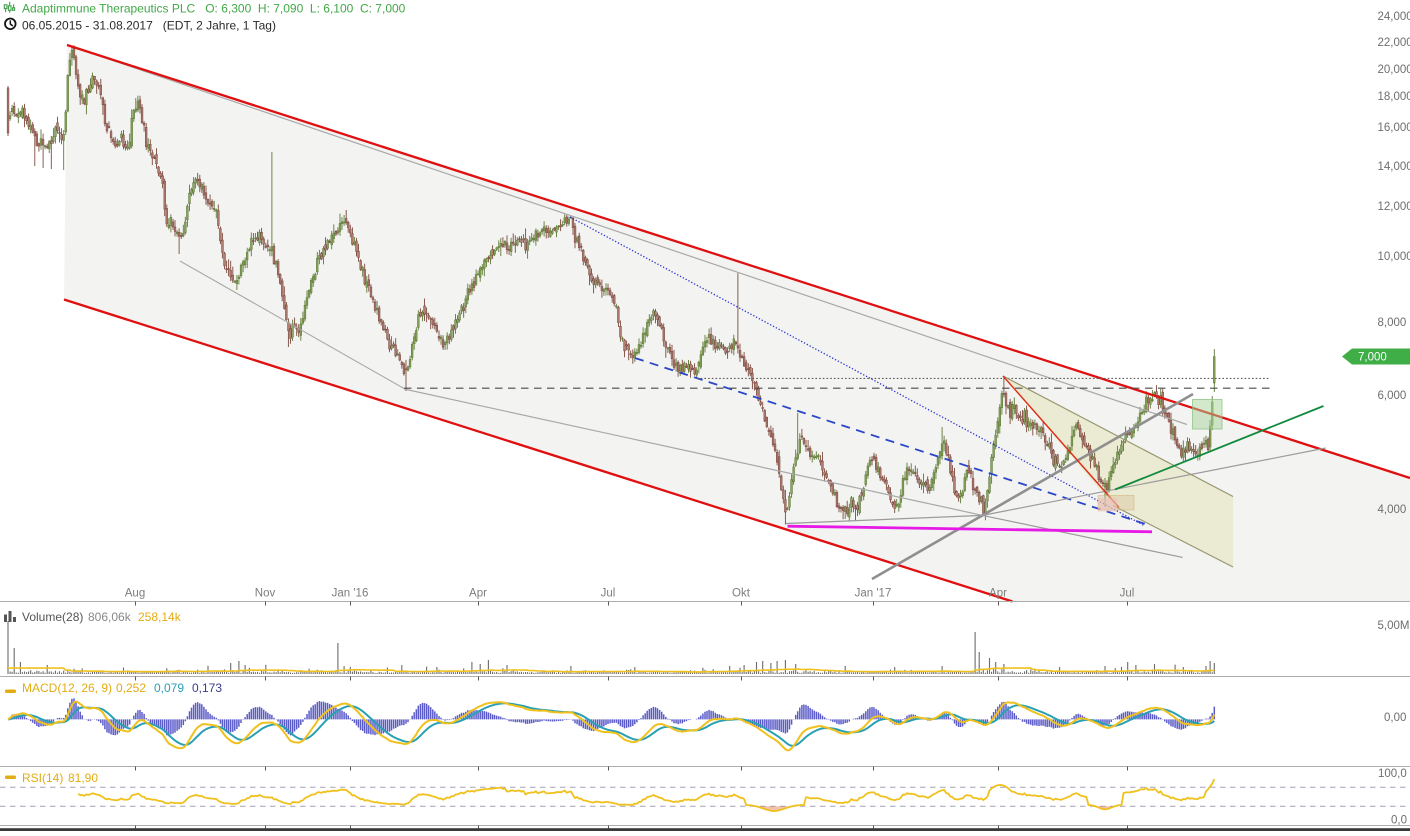 Image resolution: width=1410 pixels, height=836 pixels. What do you see at coordinates (110, 617) in the screenshot?
I see `svg-text: 806,06k` at bounding box center [110, 617].